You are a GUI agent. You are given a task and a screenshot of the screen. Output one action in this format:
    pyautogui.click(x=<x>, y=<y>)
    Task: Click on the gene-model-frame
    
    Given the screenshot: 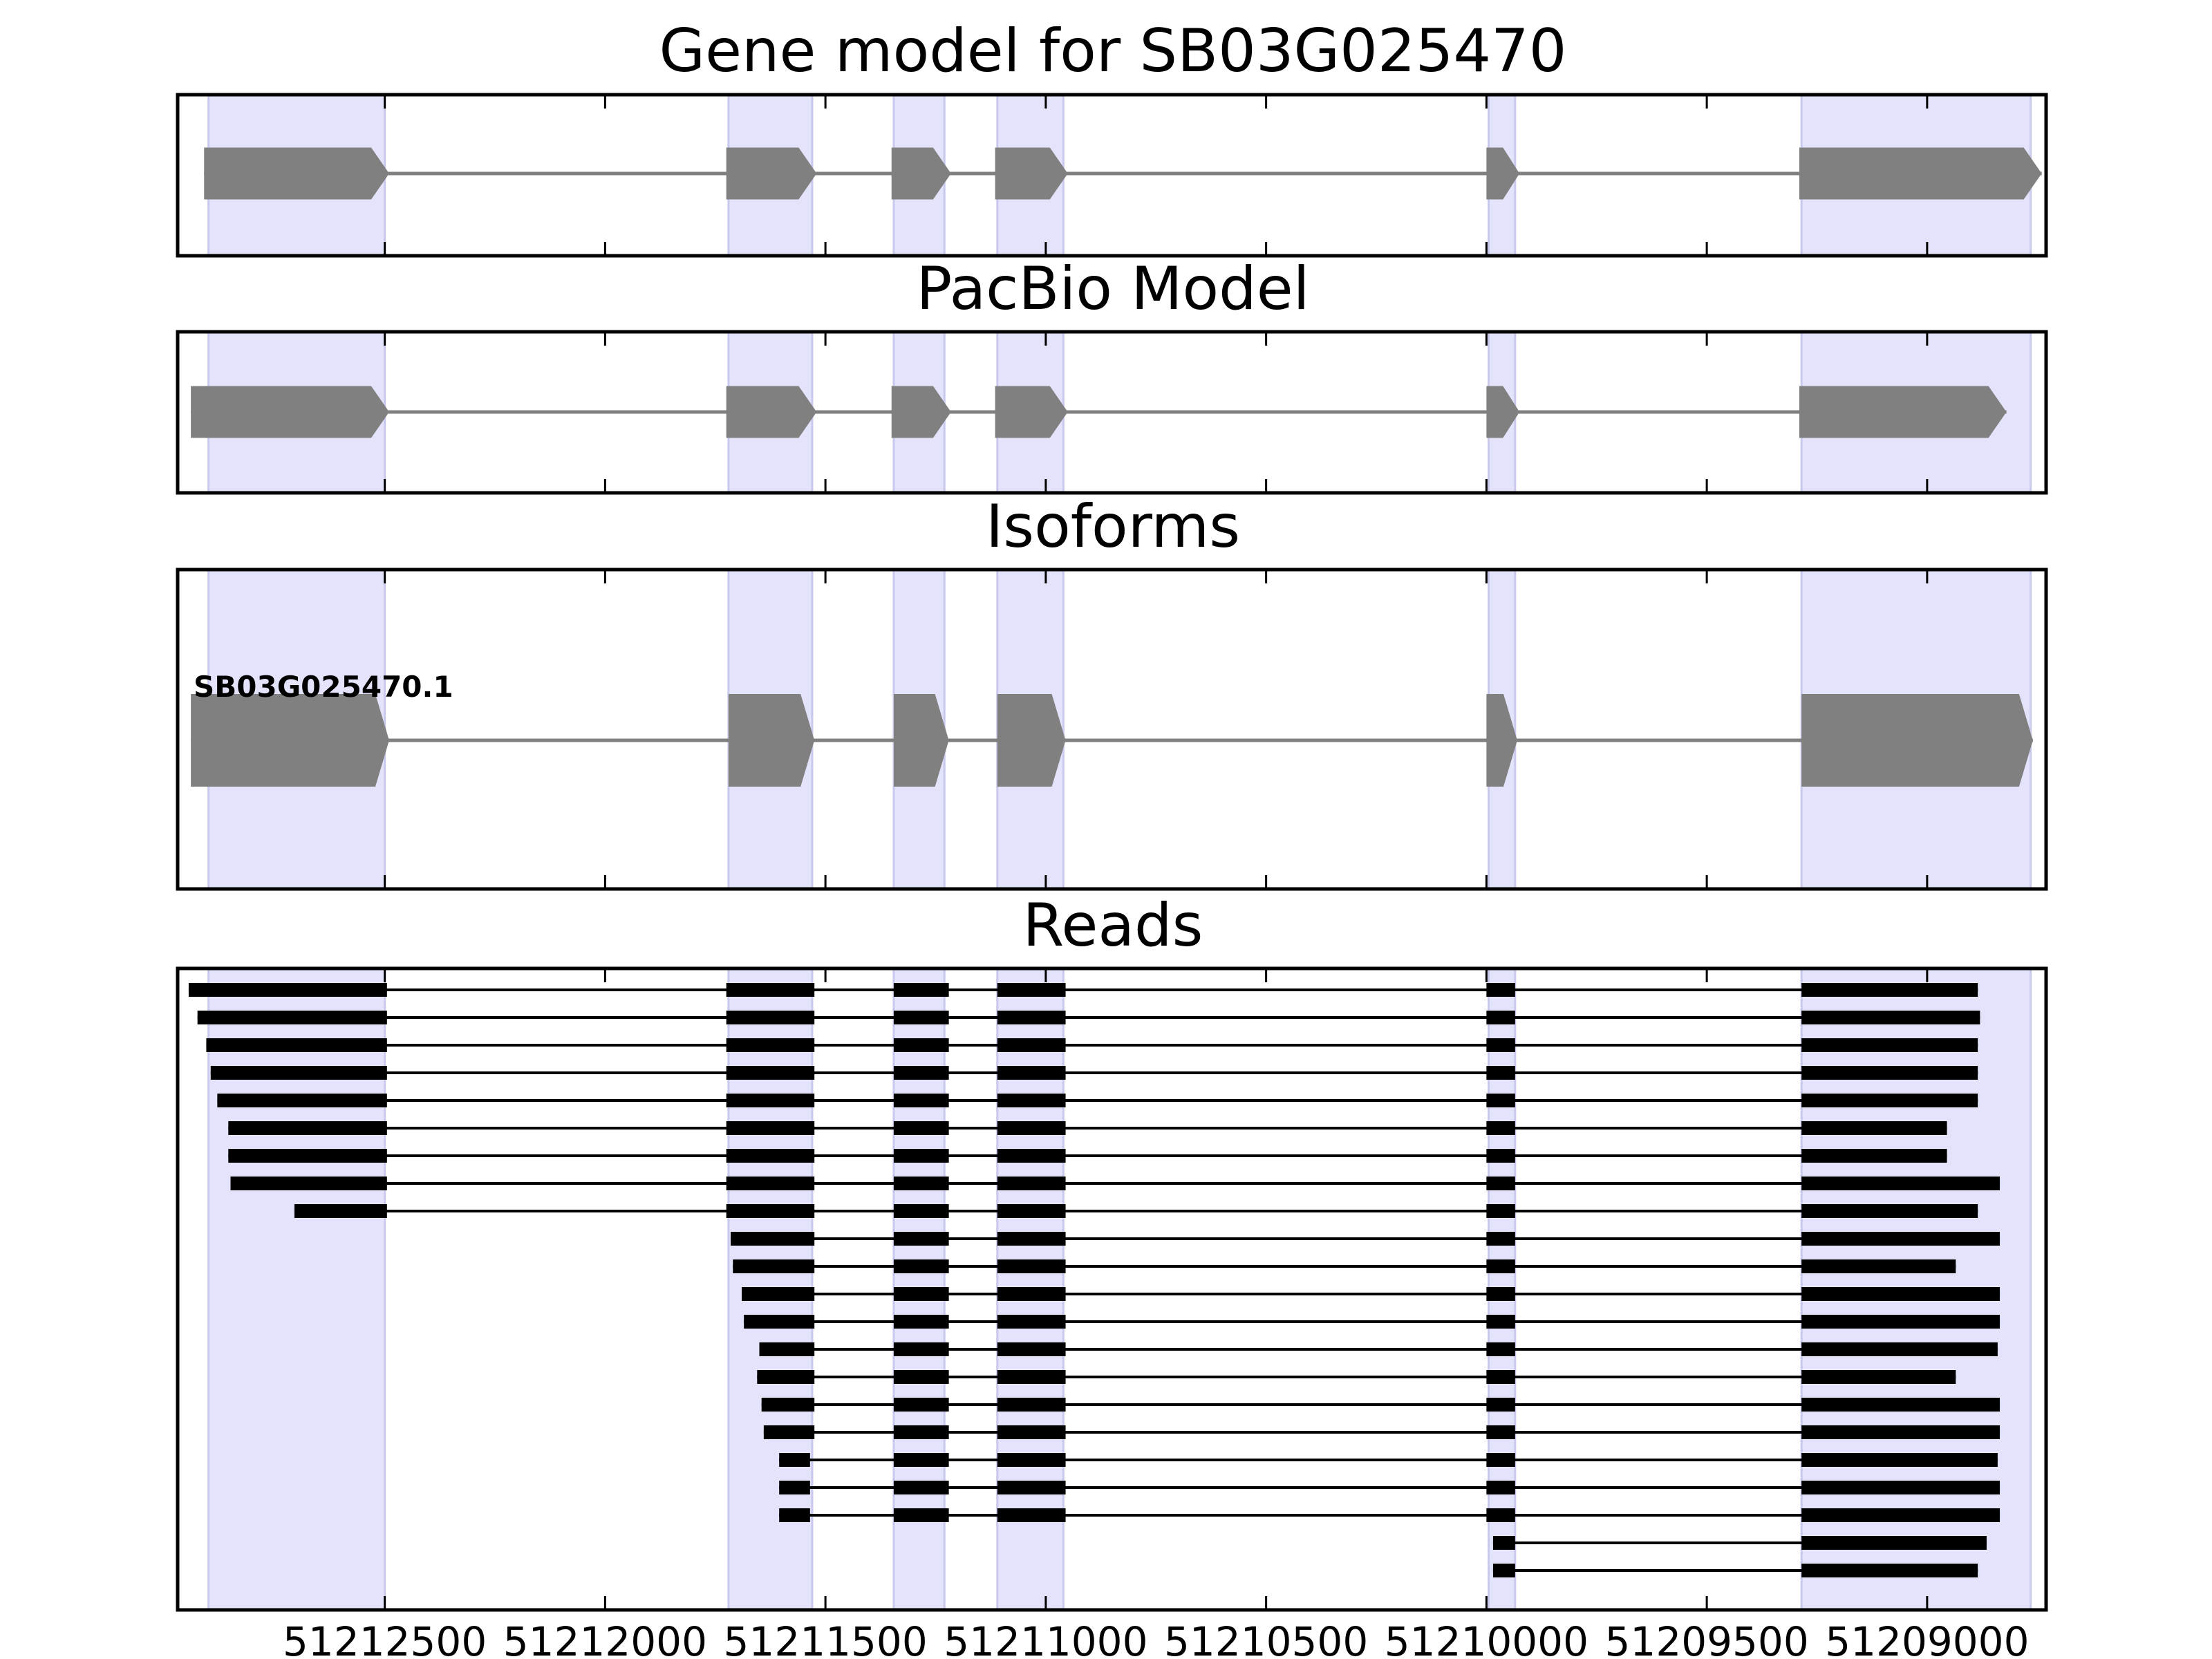 What is the action you would take?
    pyautogui.click(x=1112, y=175)
    